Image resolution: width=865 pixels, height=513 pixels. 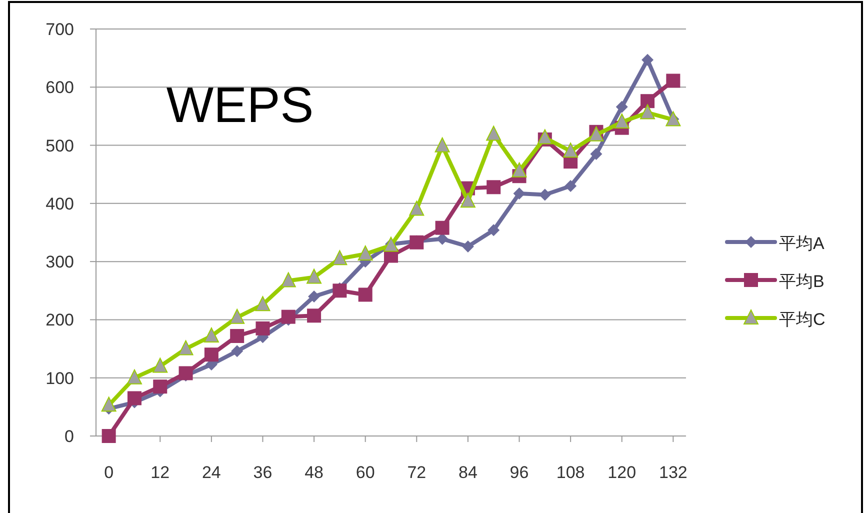 What do you see at coordinates (60, 320) in the screenshot?
I see `y-tick-label: 200` at bounding box center [60, 320].